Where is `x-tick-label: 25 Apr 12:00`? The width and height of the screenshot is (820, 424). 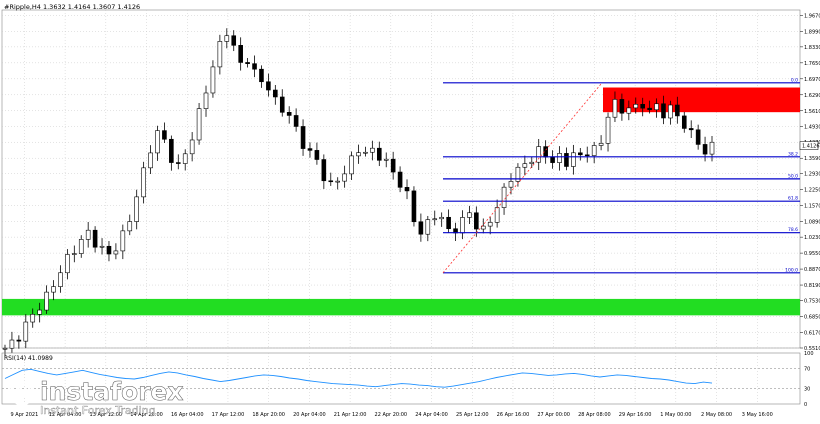
x-tick-label: 25 Apr 12:00 is located at coordinates (472, 415).